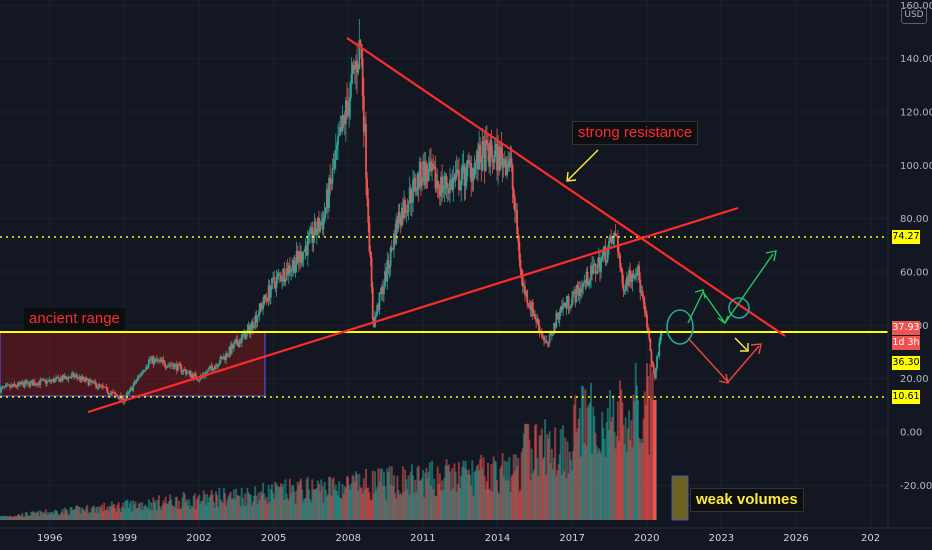 The width and height of the screenshot is (932, 550). I want to click on currency-badge: USD, so click(914, 15).